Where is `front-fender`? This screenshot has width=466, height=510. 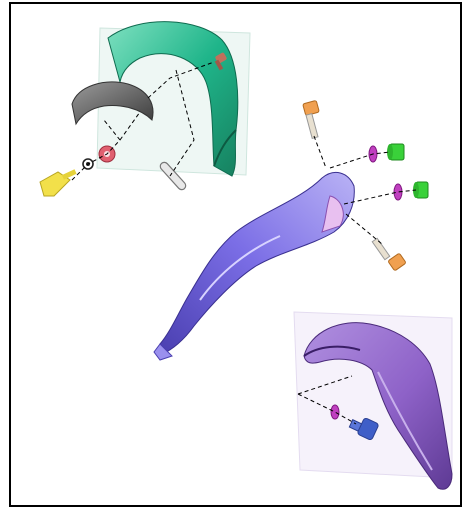
front-fender is located at coordinates (173, 99).